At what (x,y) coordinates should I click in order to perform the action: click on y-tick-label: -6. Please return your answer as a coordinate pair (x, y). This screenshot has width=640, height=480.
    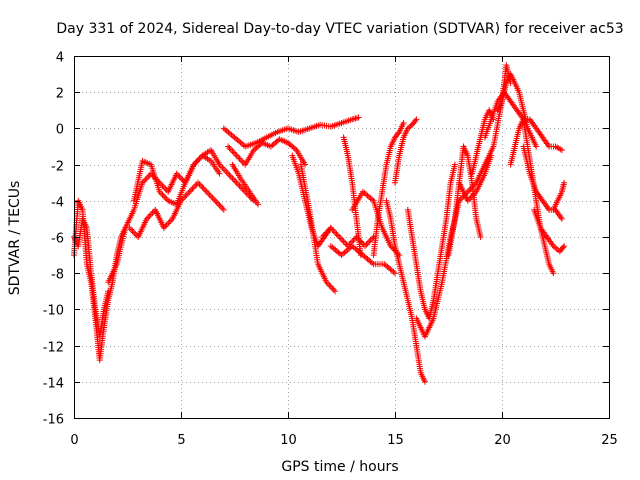
    Looking at the image, I should click on (57, 239).